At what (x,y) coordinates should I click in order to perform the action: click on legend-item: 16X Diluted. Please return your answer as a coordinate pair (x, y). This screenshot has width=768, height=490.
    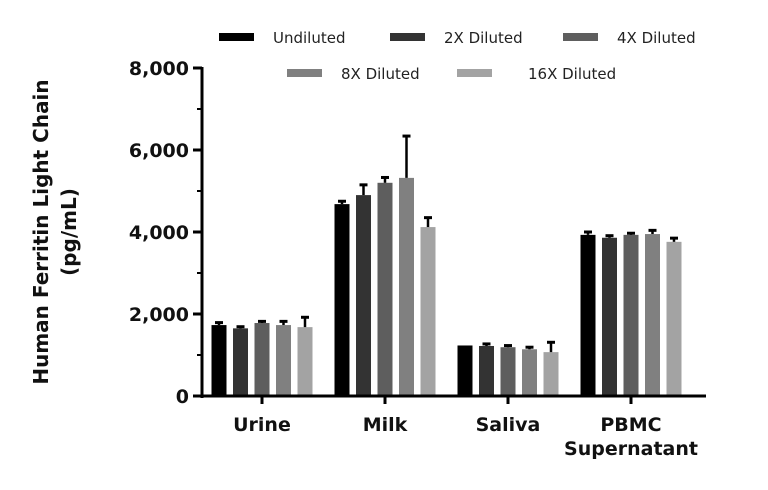
    Looking at the image, I should click on (536, 74).